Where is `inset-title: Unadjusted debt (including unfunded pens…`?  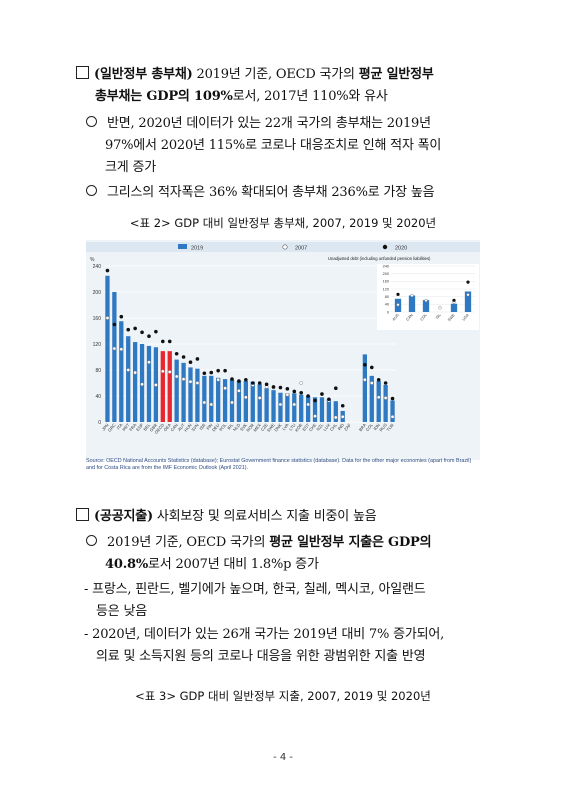 inset-title: Unadjusted debt (including unfunded pens… is located at coordinates (379, 258).